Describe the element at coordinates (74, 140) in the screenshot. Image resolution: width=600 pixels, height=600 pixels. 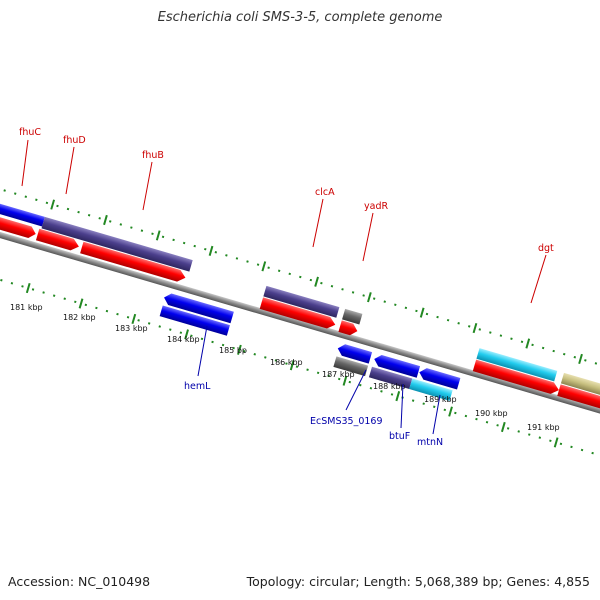
I see `gene-label-fhuD: fhuD` at that location.